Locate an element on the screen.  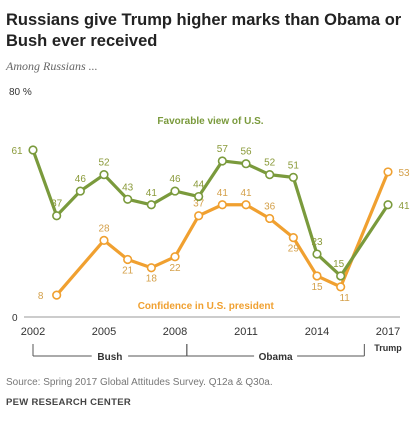
confidence-series-point-2009 is located at coordinates (199, 216).